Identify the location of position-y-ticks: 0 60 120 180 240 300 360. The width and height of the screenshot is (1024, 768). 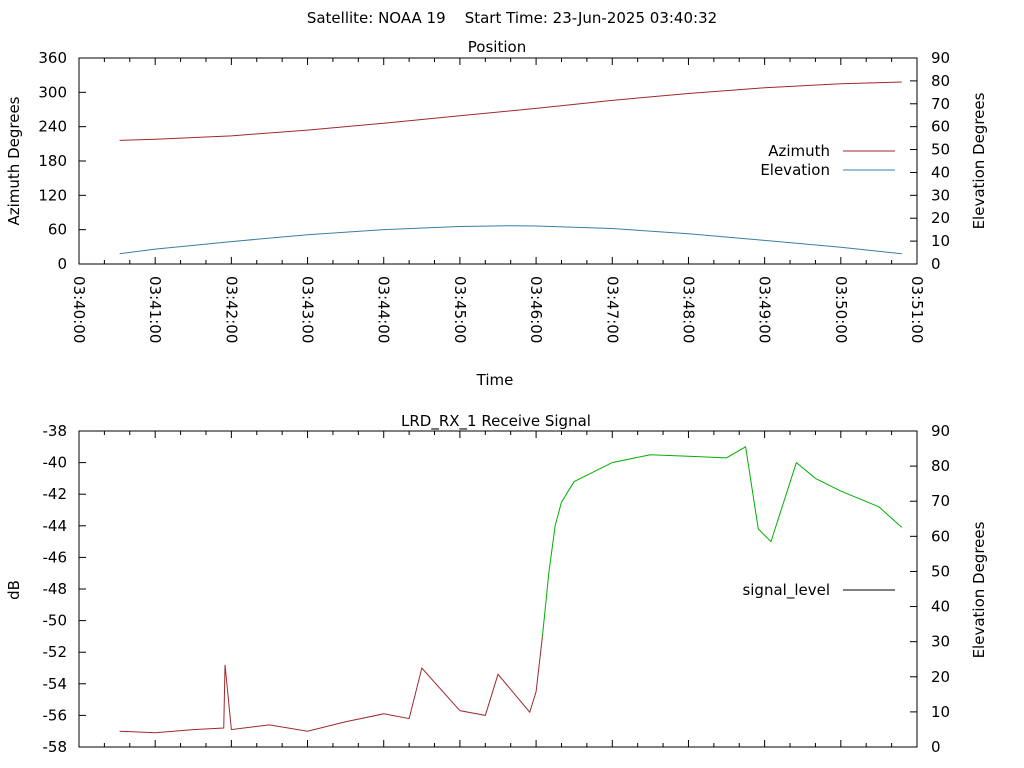
(62, 161).